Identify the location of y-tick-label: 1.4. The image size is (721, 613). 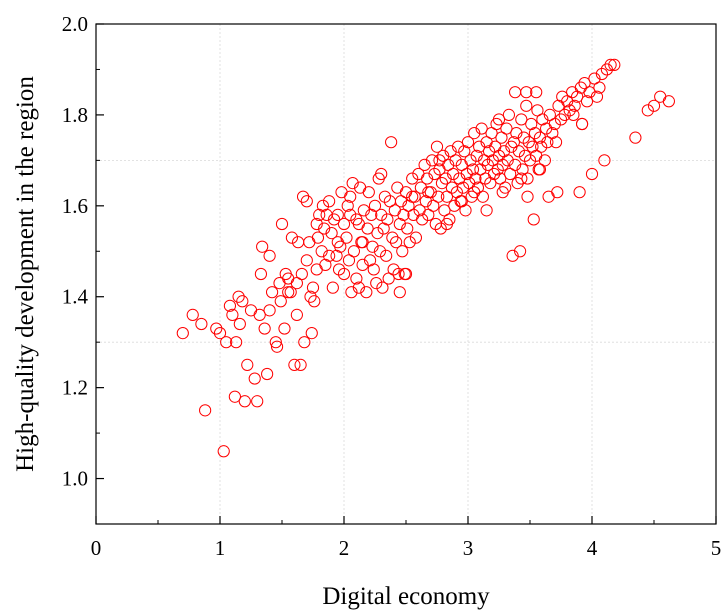
(75, 297).